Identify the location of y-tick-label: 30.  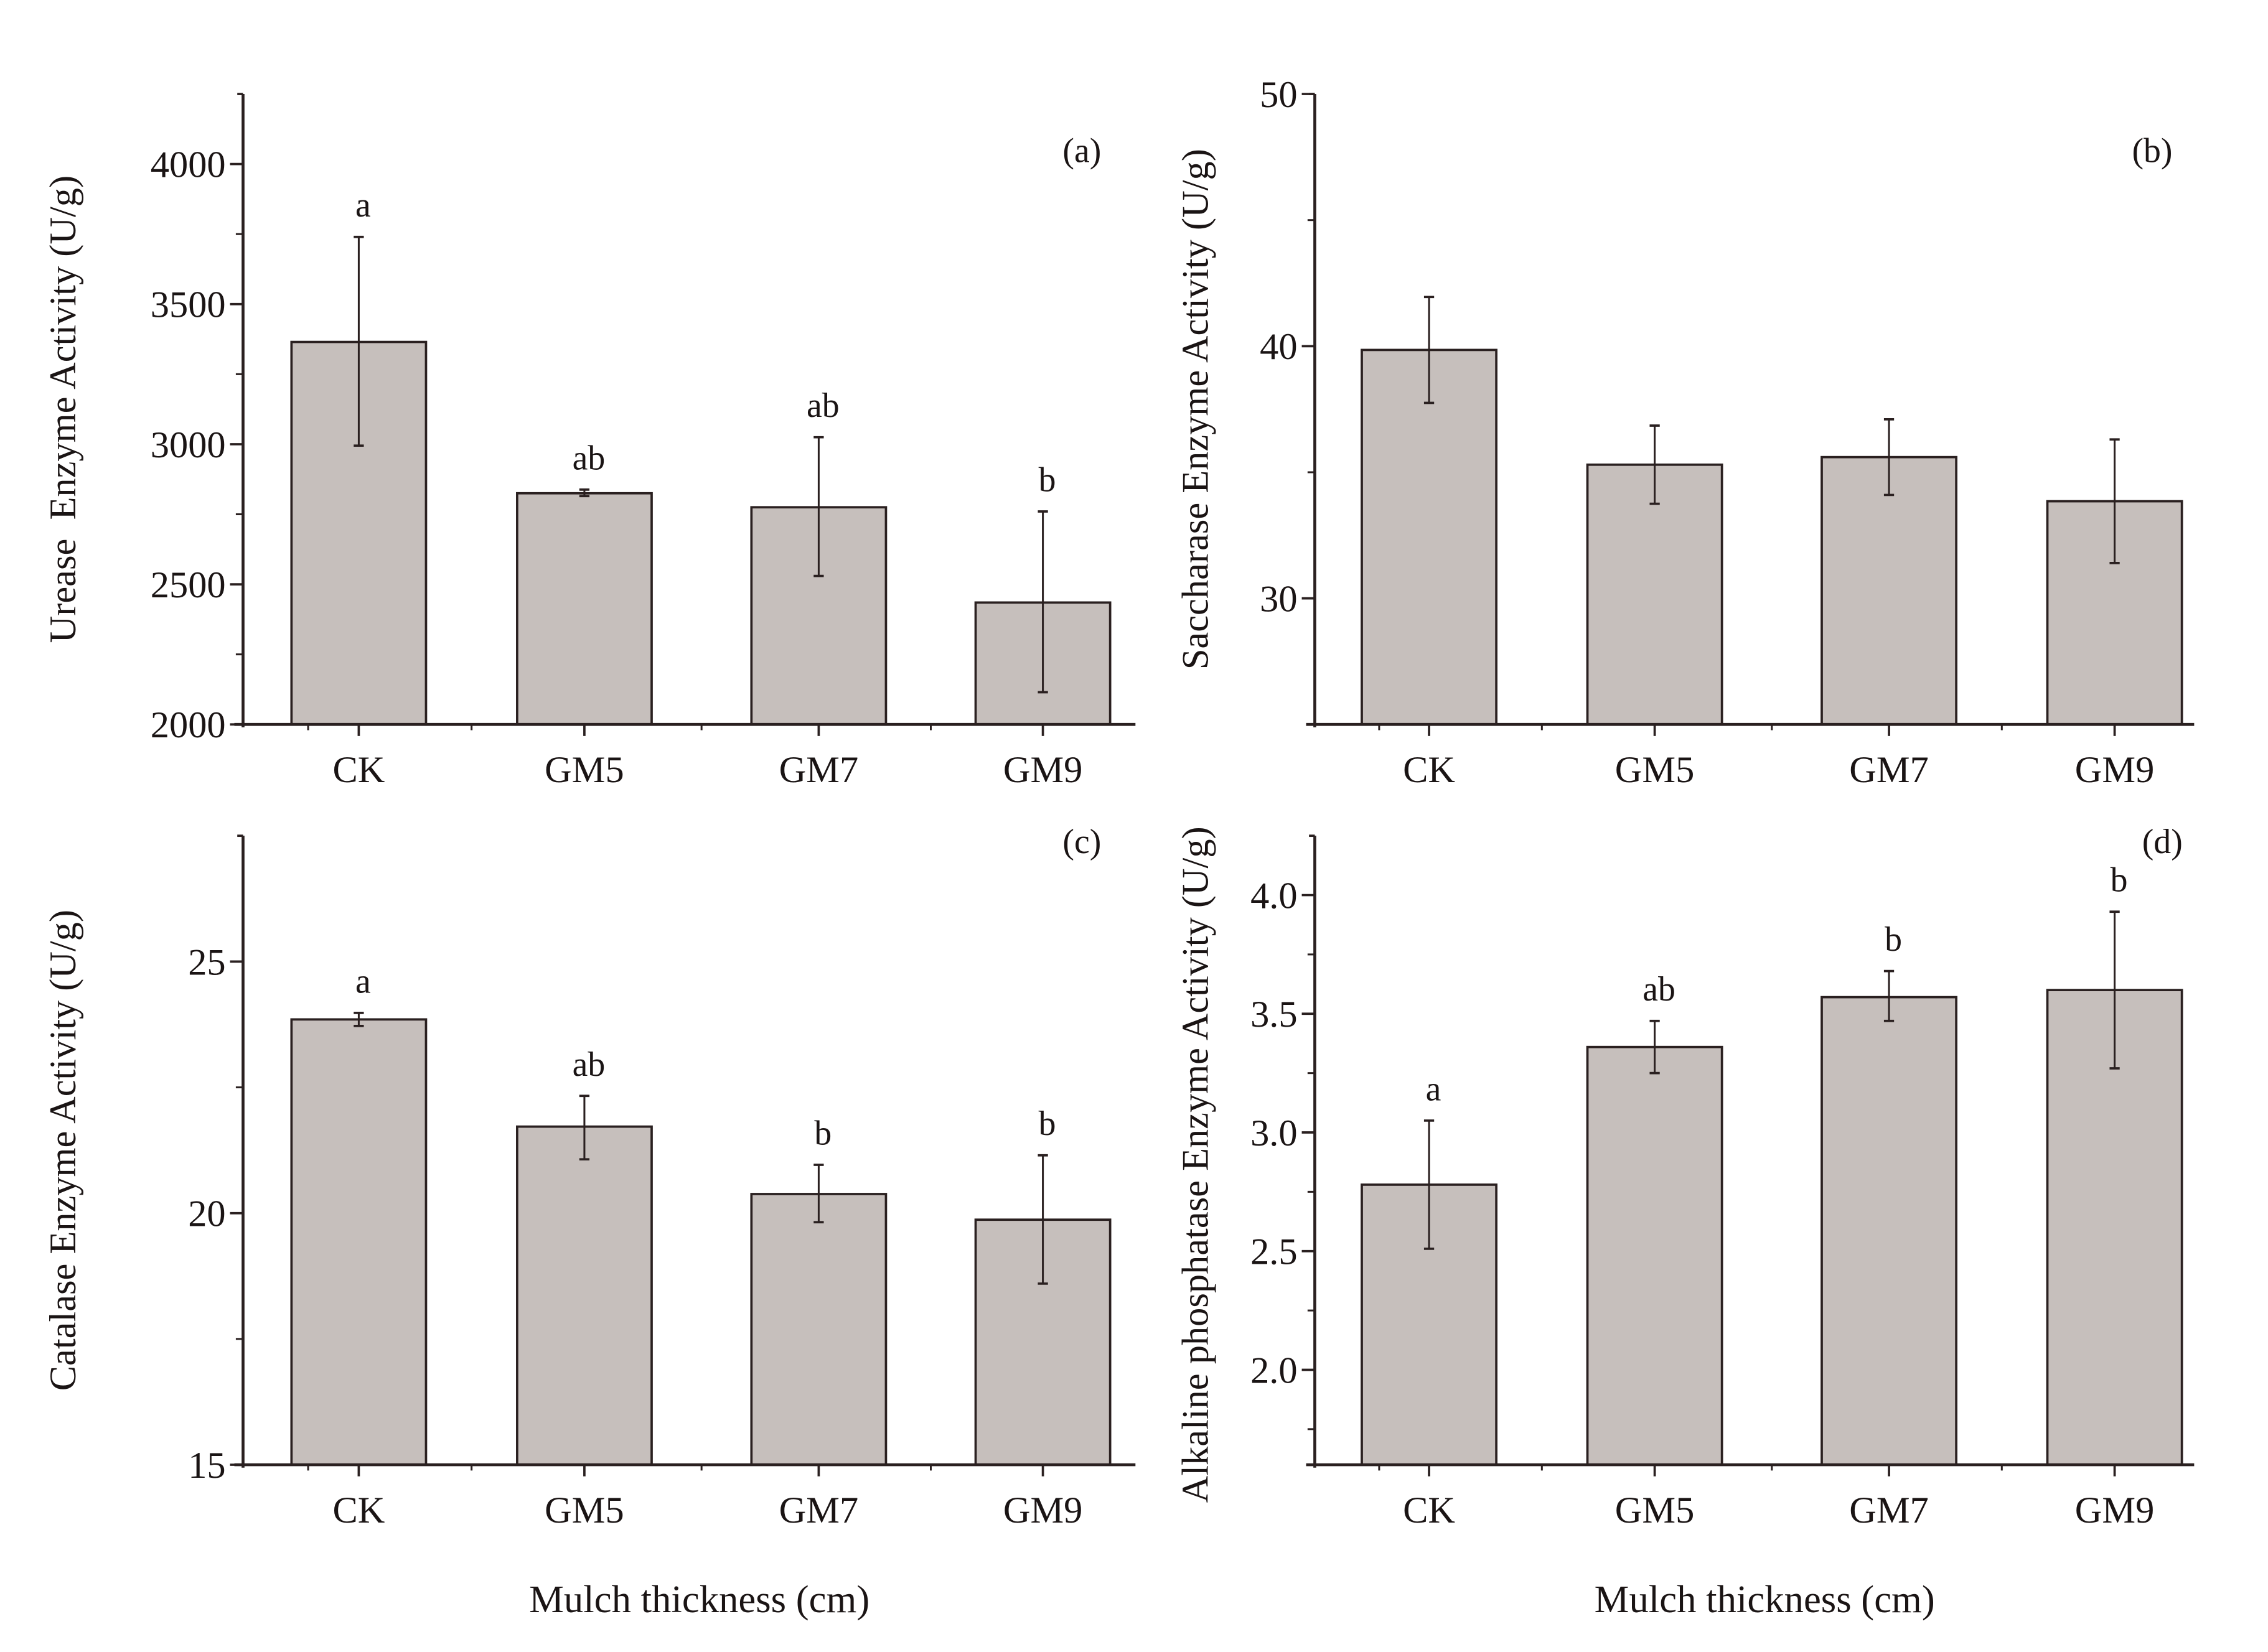
(1279, 599).